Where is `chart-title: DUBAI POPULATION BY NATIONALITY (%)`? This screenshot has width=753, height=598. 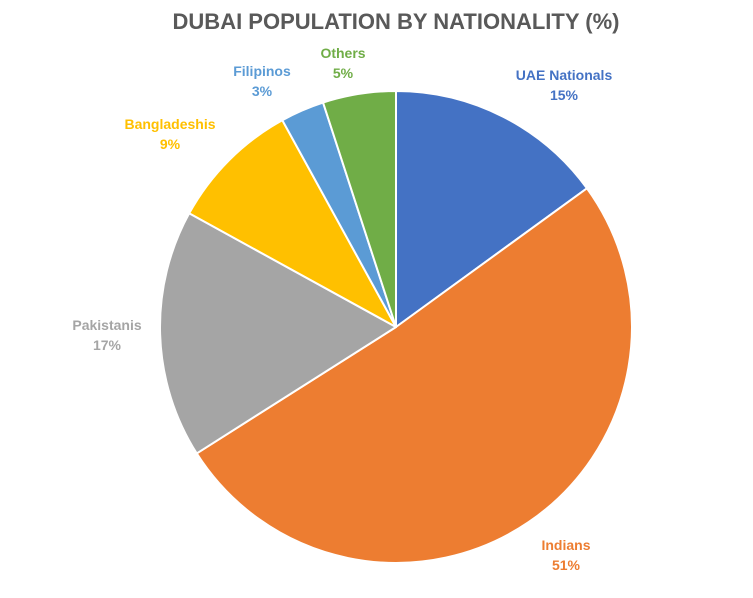
chart-title: DUBAI POPULATION BY NATIONALITY (%) is located at coordinates (396, 21).